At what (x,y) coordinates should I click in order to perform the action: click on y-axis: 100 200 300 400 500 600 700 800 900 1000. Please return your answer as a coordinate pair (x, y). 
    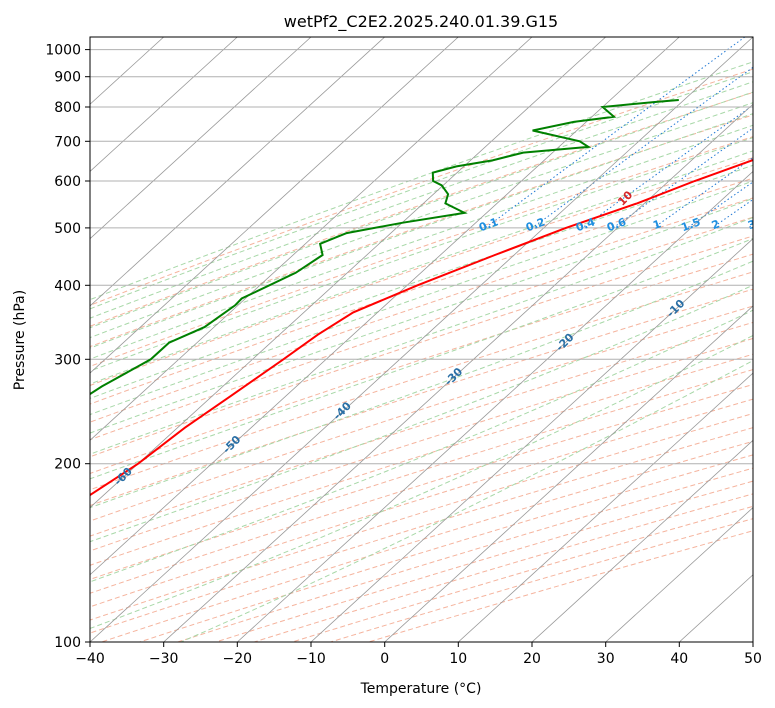
    Looking at the image, I should click on (67, 347).